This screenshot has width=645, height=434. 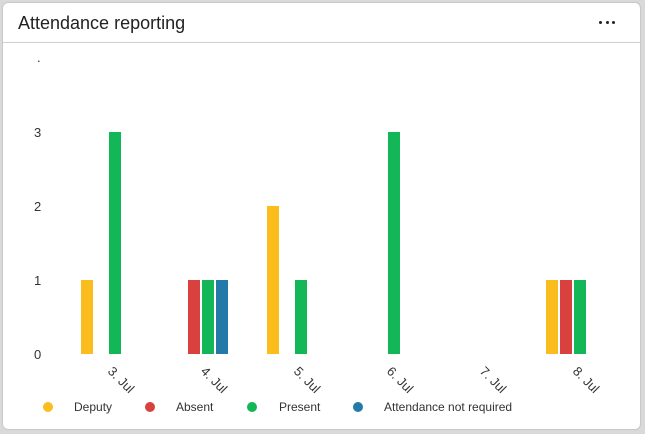 What do you see at coordinates (37, 206) in the screenshot?
I see `y-tick-label: 2` at bounding box center [37, 206].